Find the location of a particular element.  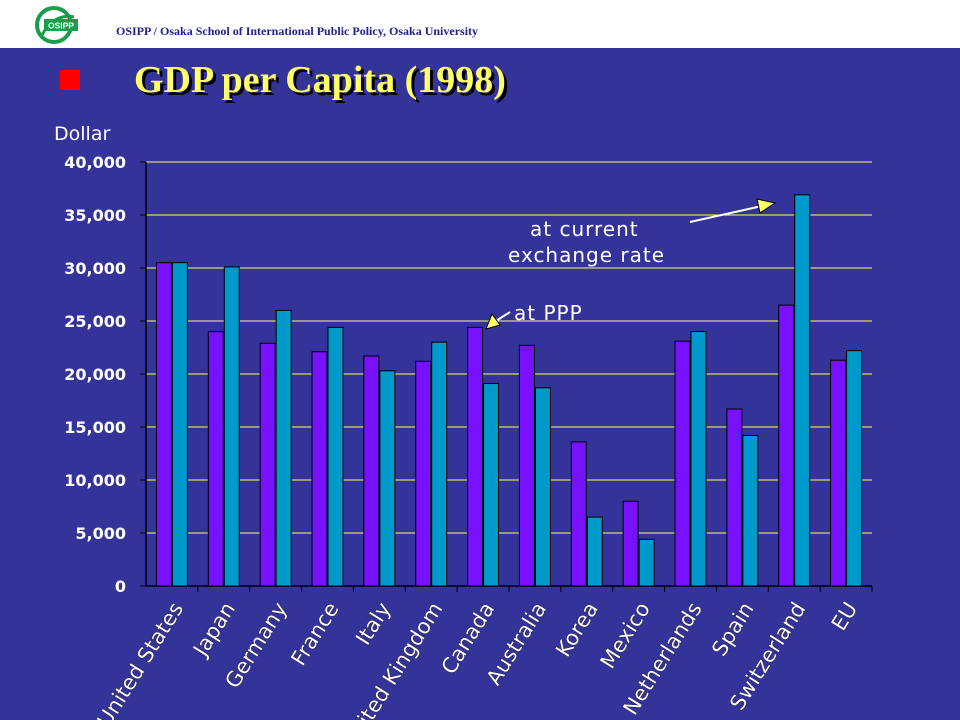

y-tick-label: 15,000 is located at coordinates (95, 427).